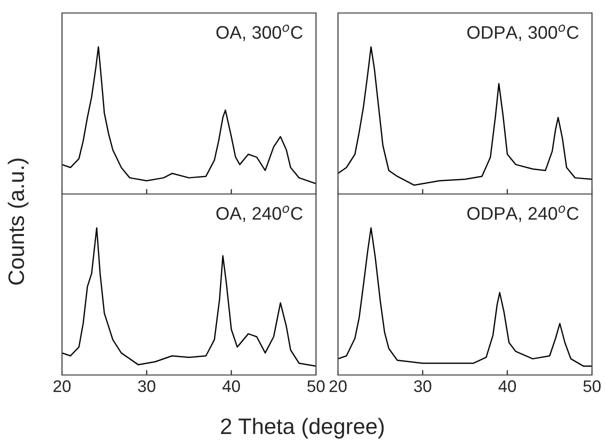  What do you see at coordinates (523, 32) in the screenshot?
I see `text: ODPA, 300$^{o}$C` at bounding box center [523, 32].